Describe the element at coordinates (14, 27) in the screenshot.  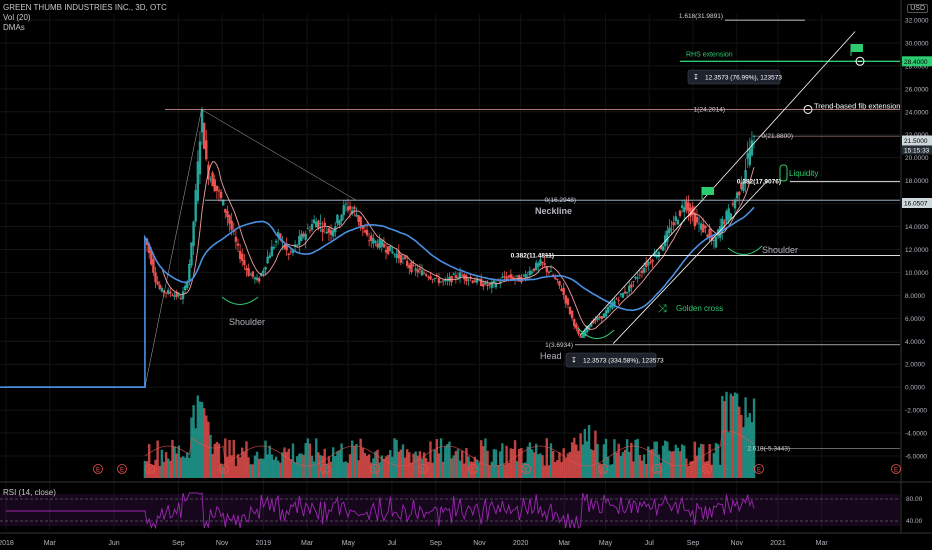
I see `dma-indicator-label: DMAs` at that location.